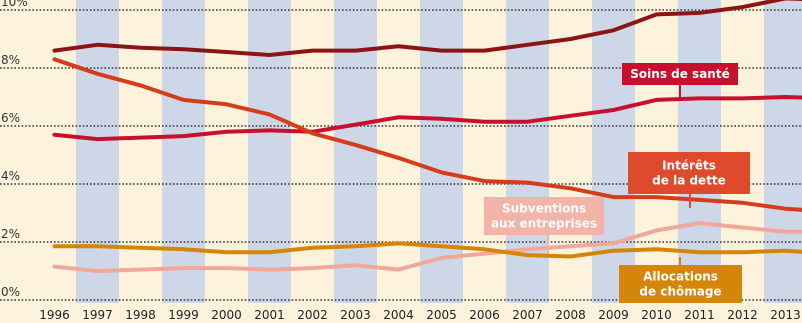 Image resolution: width=802 pixels, height=323 pixels. I want to click on x-tick-label: 1998, so click(140, 315).